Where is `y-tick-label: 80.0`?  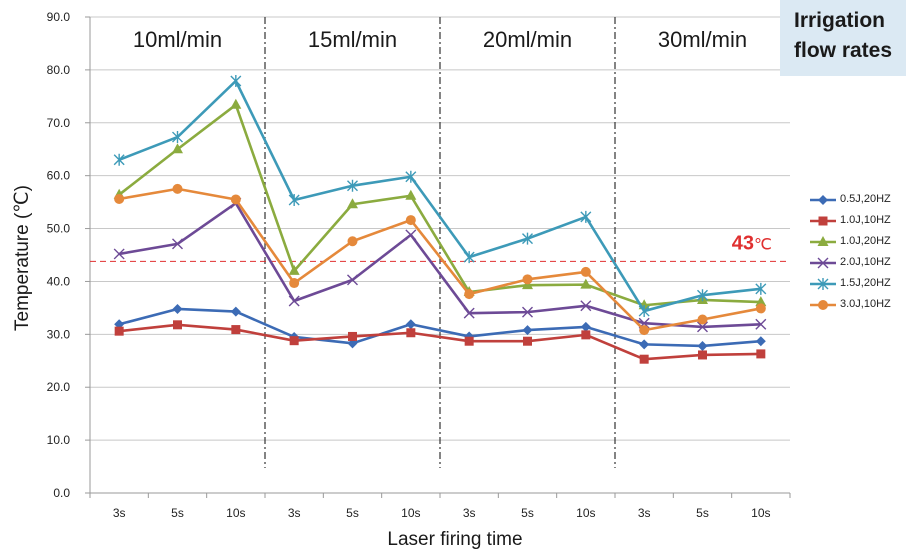
y-tick-label: 80.0 is located at coordinates (59, 70).